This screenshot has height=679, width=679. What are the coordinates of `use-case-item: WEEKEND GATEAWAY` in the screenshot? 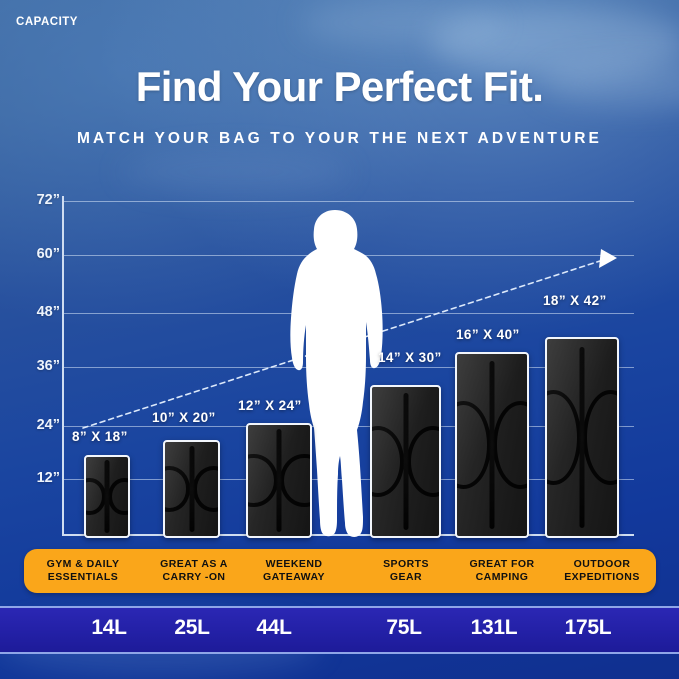 It's located at (294, 570).